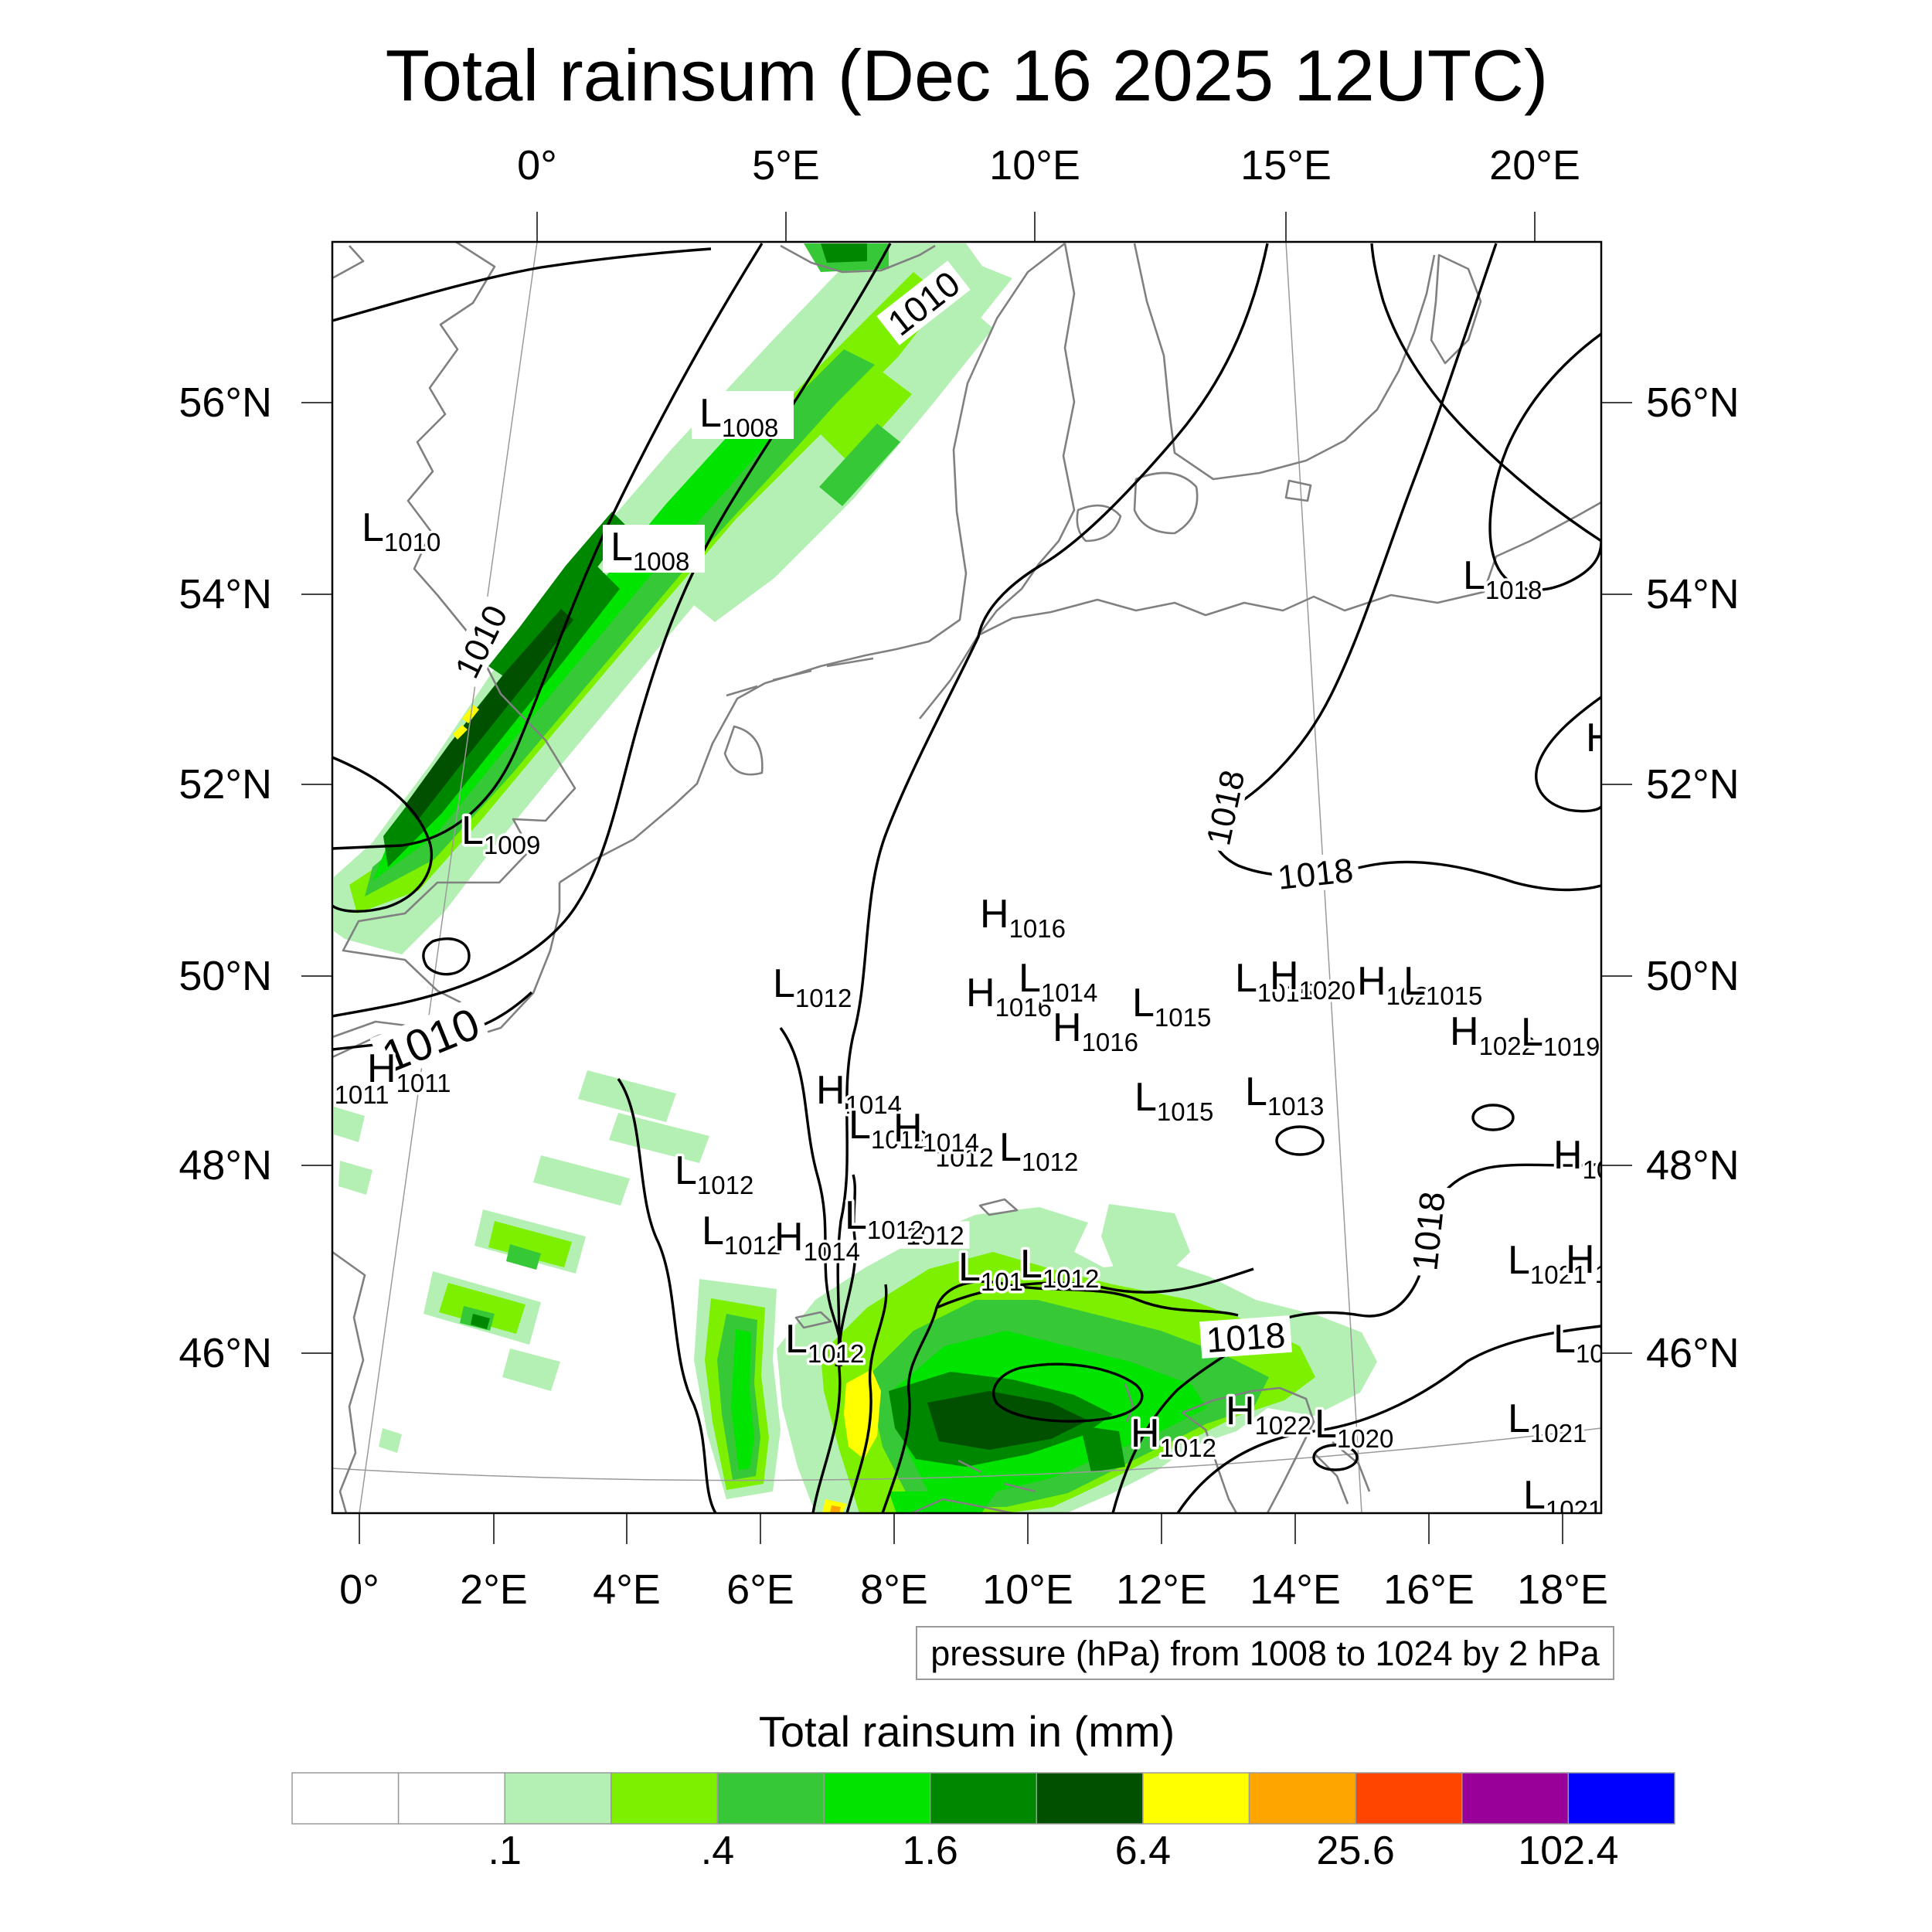 This screenshot has width=1932, height=1932. I want to click on pressure-letter: H1012, so click(1173, 1437).